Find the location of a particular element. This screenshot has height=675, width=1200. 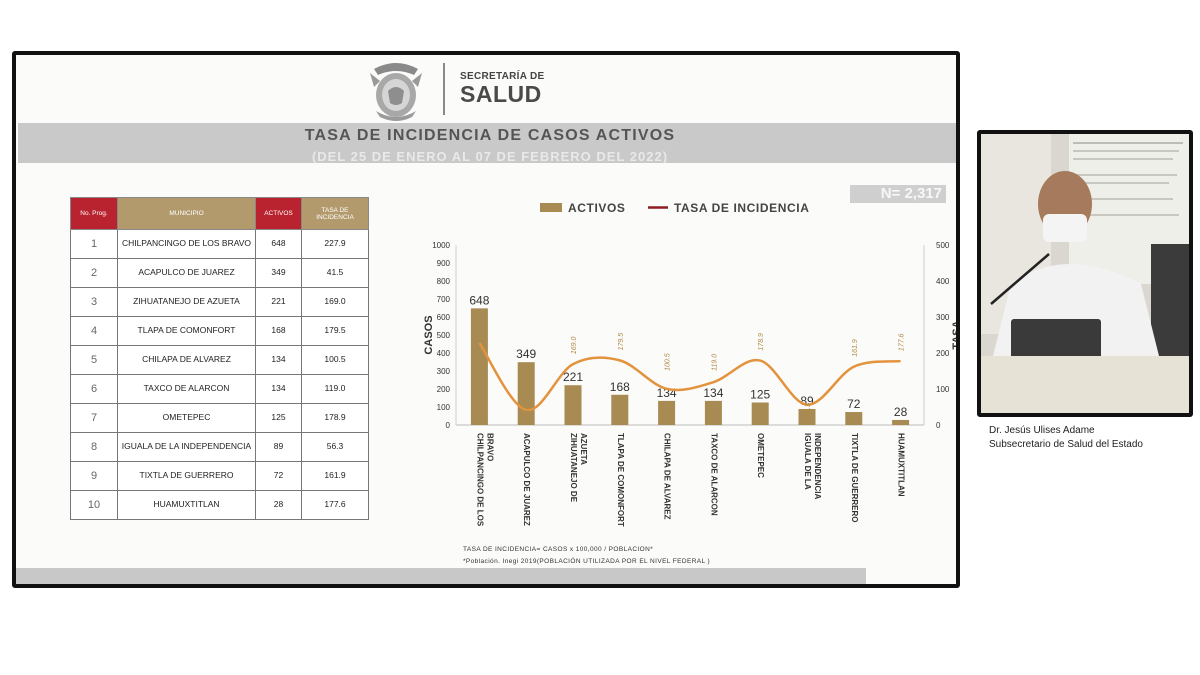

y-tick-label: 0 is located at coordinates (448, 425).